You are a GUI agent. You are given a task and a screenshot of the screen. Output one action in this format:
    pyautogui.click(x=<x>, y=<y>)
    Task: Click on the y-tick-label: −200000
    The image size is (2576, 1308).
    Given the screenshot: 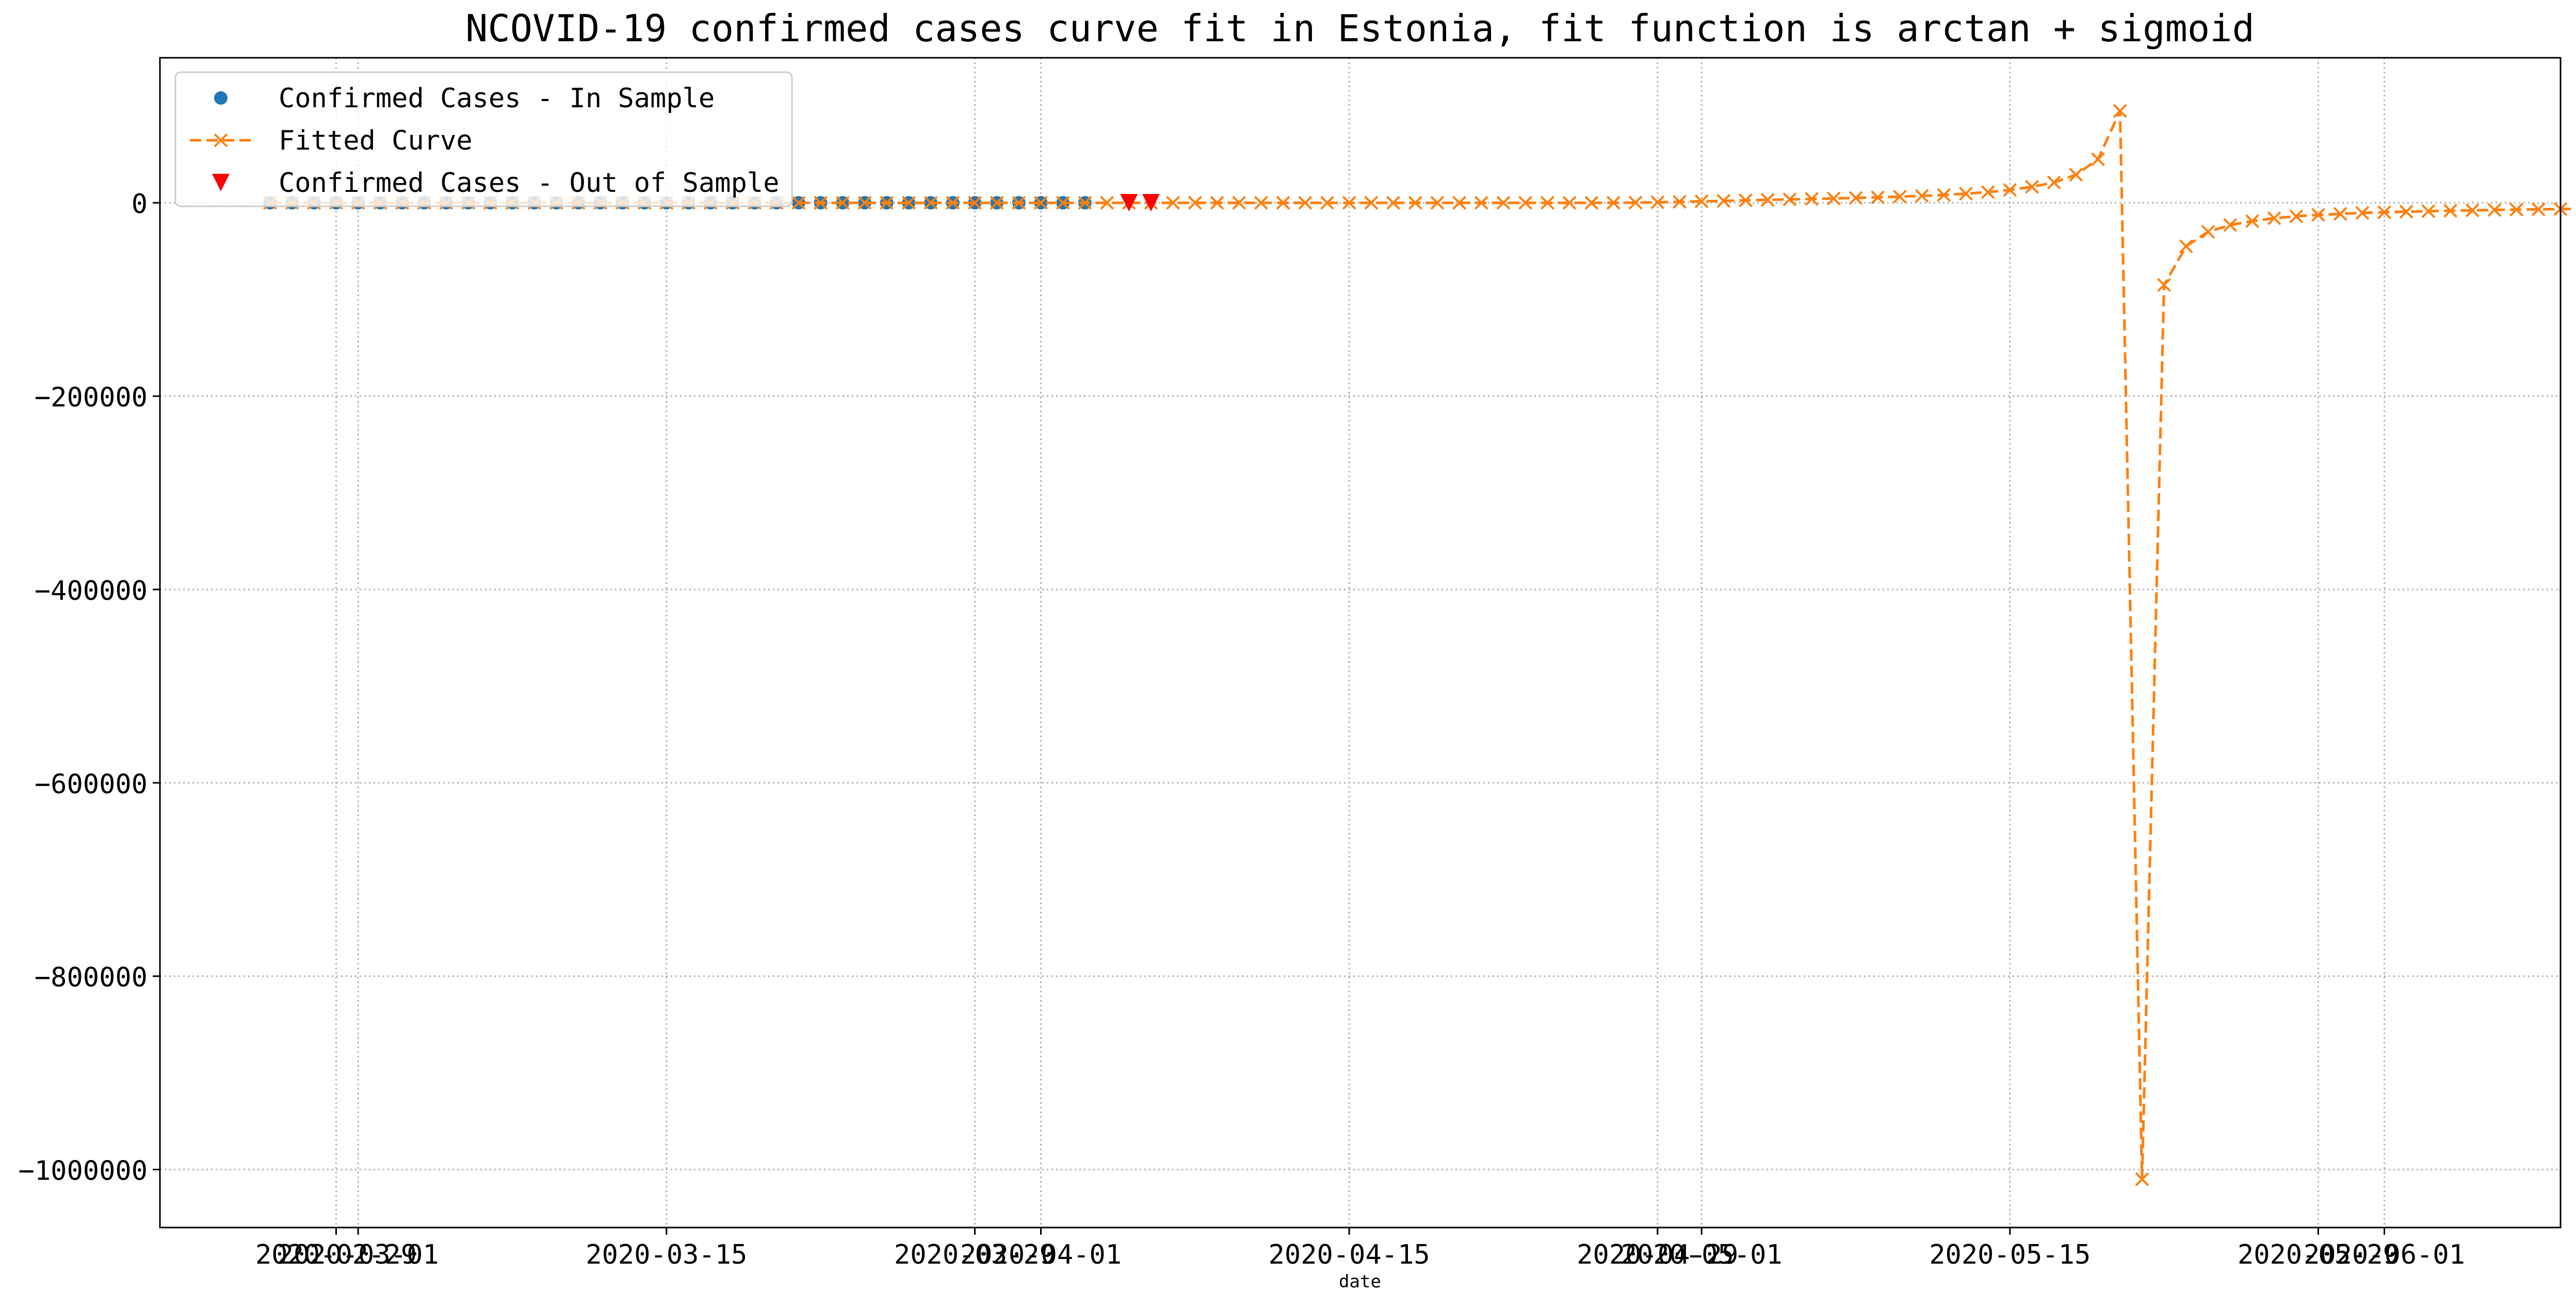 What is the action you would take?
    pyautogui.click(x=91, y=397)
    